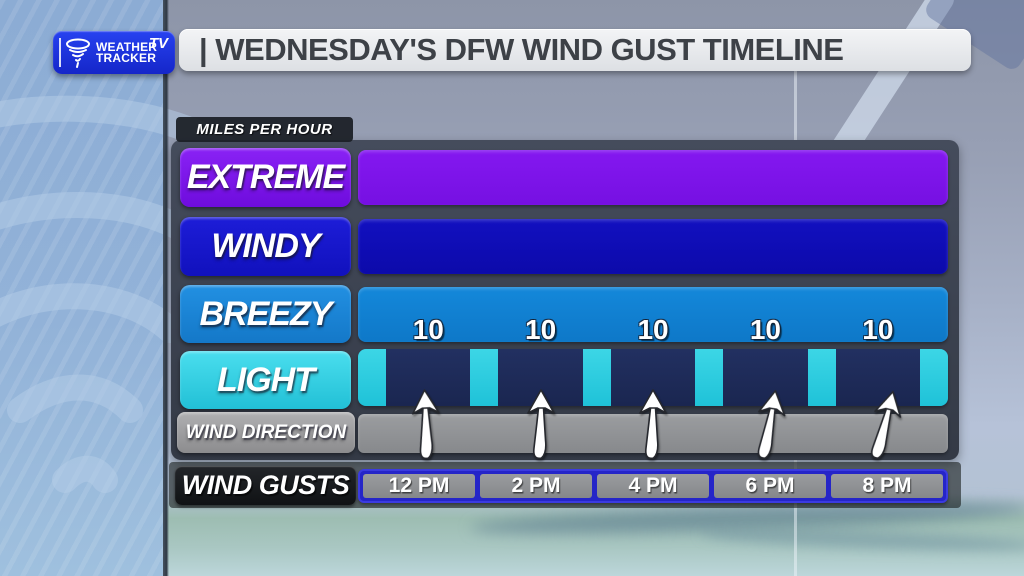 The image size is (1024, 576). Describe the element at coordinates (653, 246) in the screenshot. I see `bar-windy` at that location.